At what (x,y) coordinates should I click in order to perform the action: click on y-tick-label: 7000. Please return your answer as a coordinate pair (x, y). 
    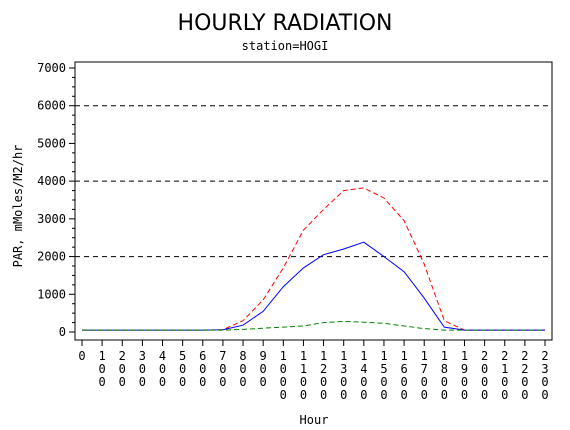
    Looking at the image, I should click on (51, 68).